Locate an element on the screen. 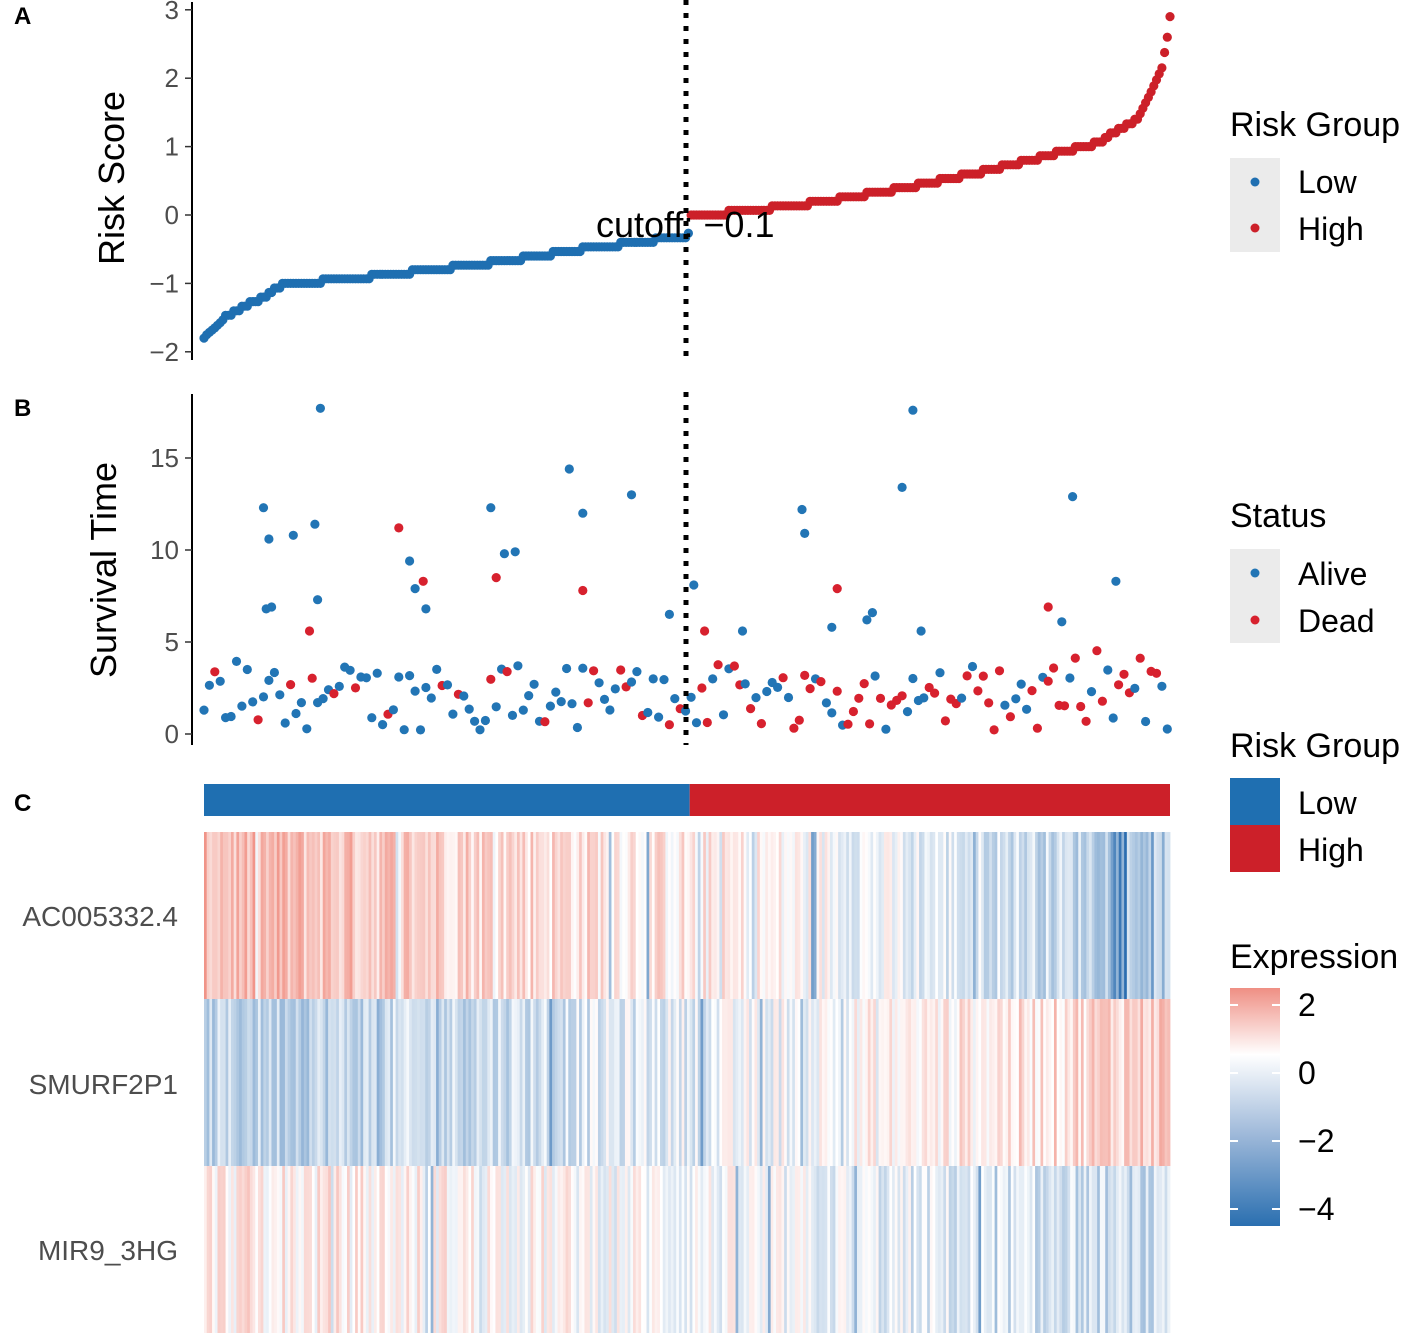 The width and height of the screenshot is (1417, 1334). legend-risk-group-a: Risk Group Low High is located at coordinates (1315, 179).